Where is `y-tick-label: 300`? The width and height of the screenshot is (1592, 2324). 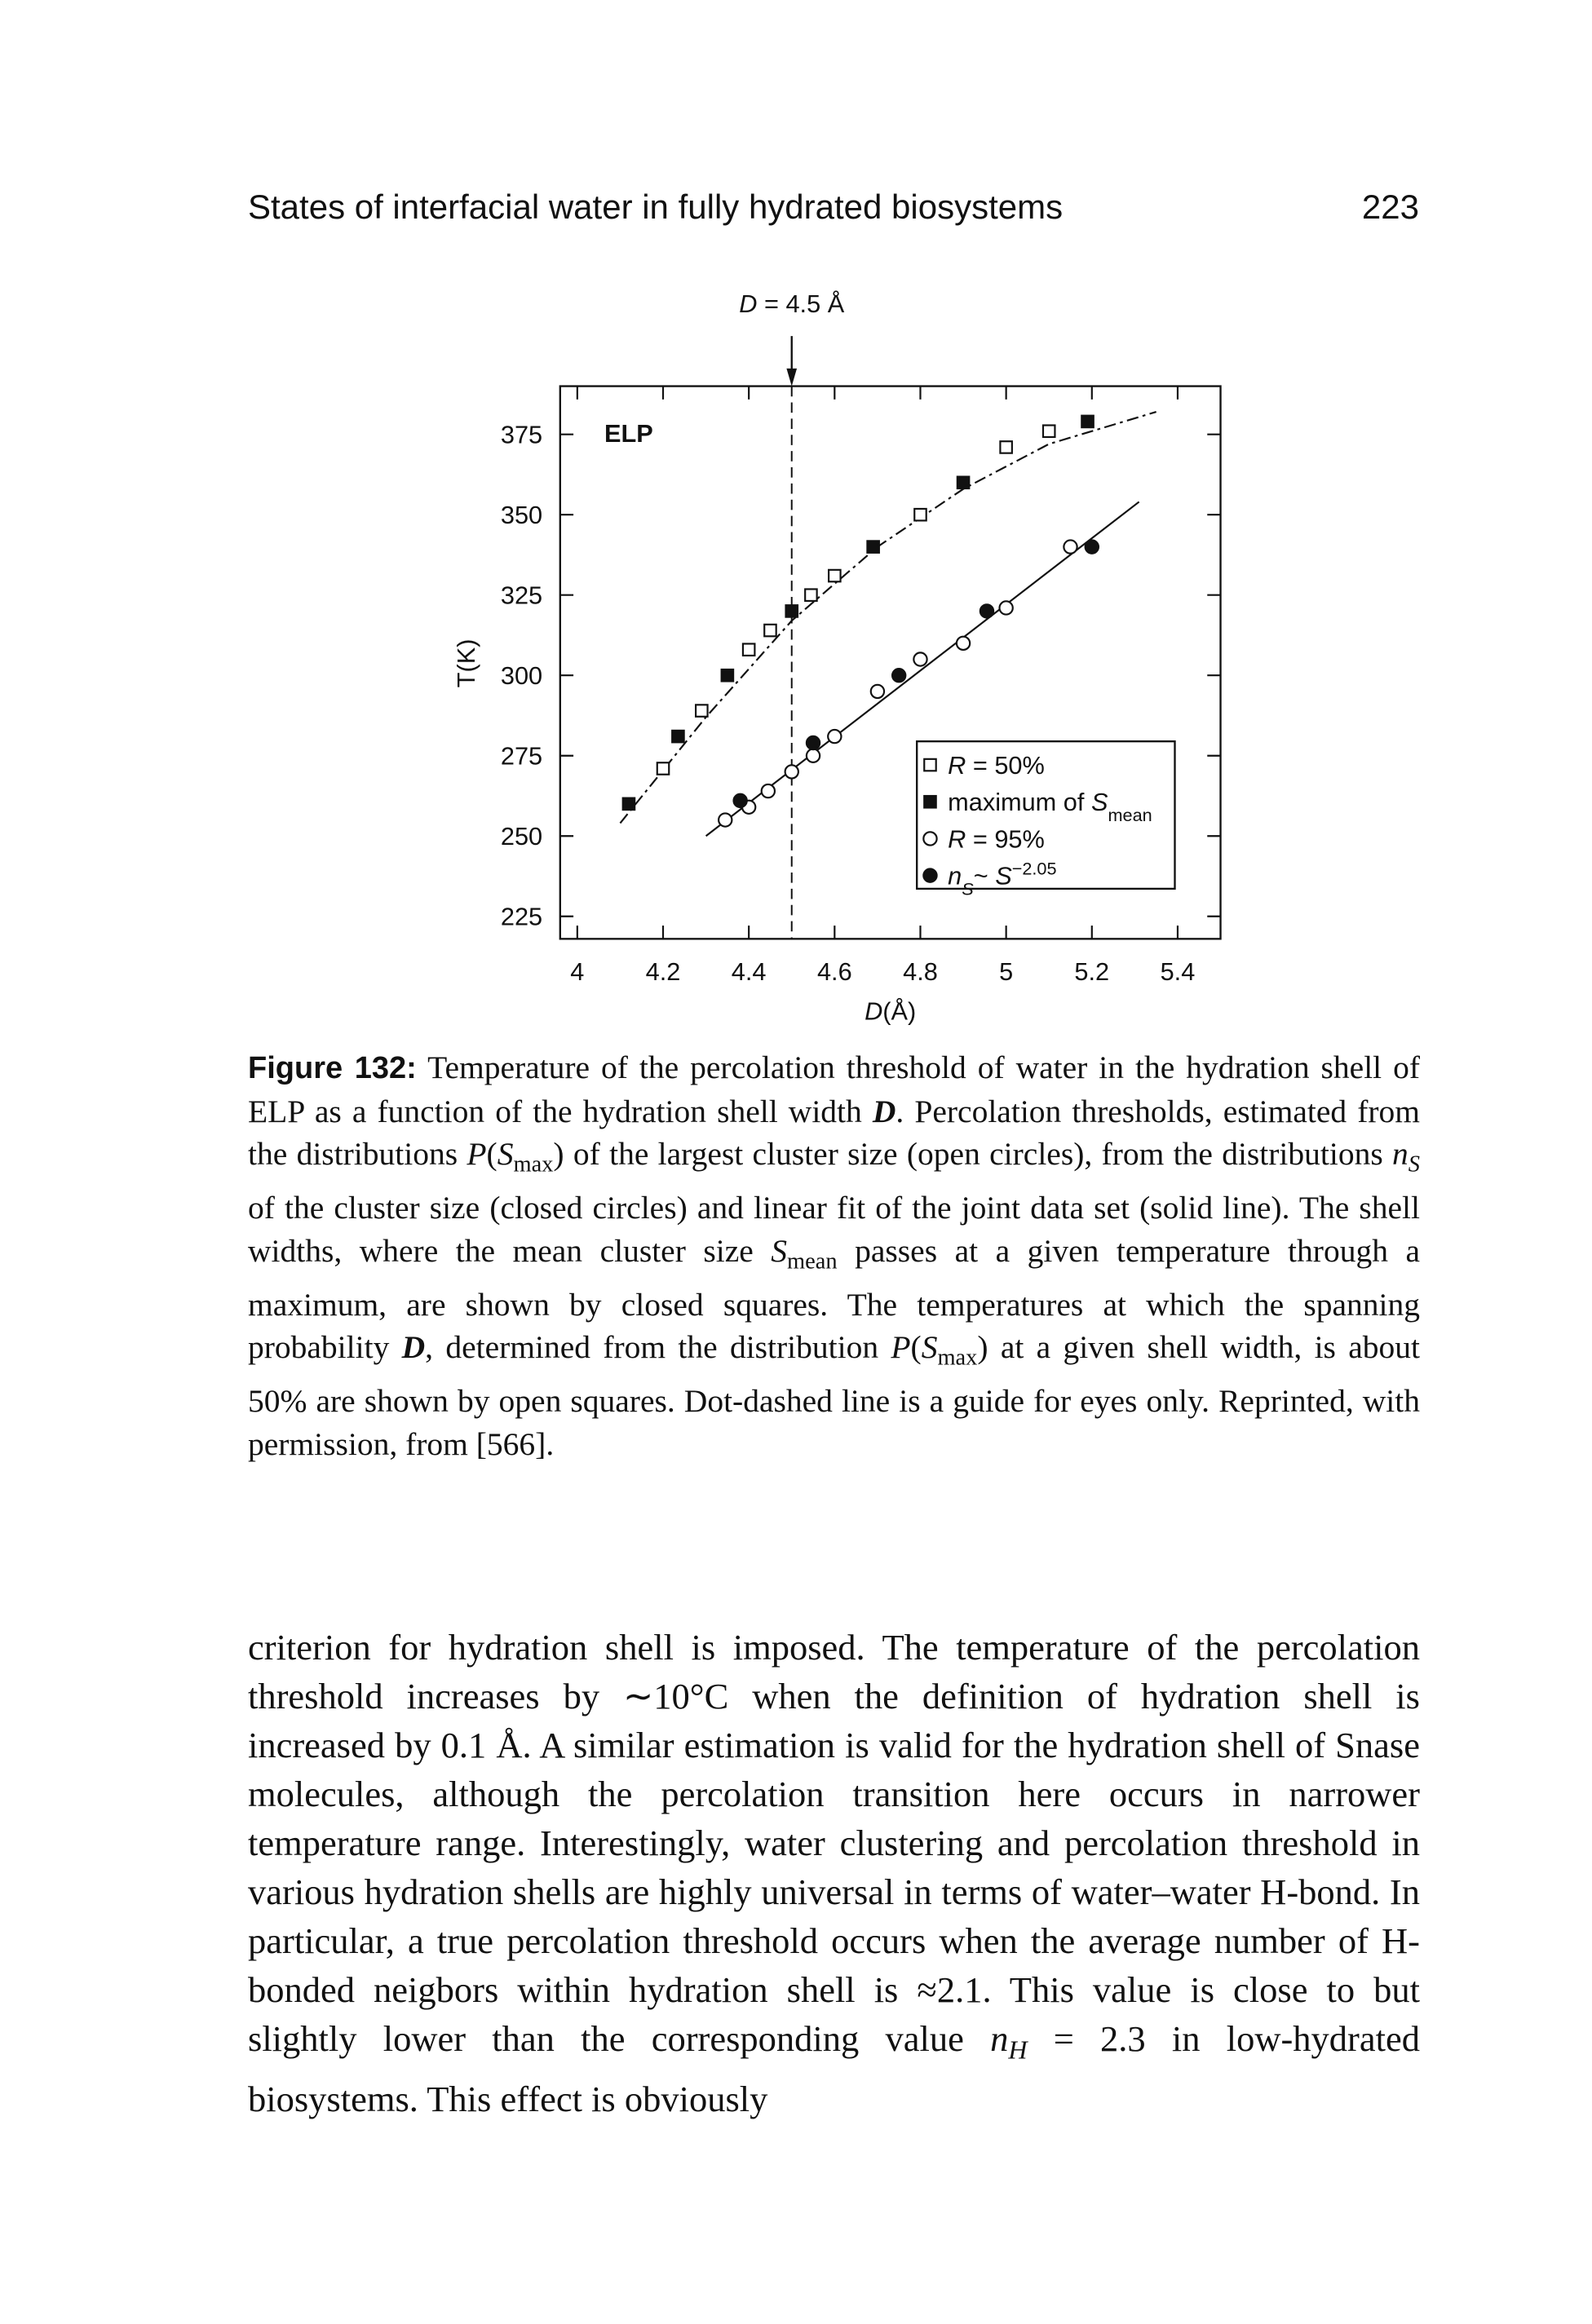 y-tick-label: 300 is located at coordinates (521, 675).